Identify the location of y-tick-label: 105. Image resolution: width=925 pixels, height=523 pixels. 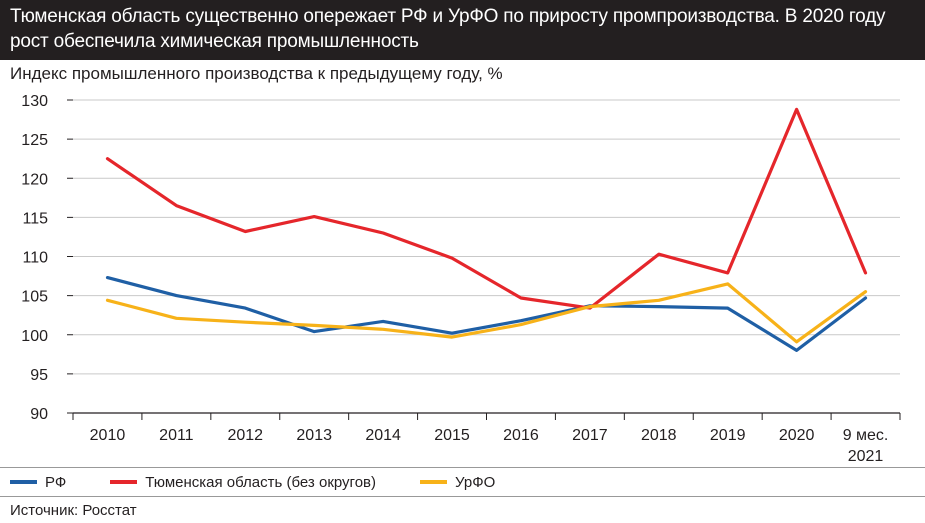
(34, 297).